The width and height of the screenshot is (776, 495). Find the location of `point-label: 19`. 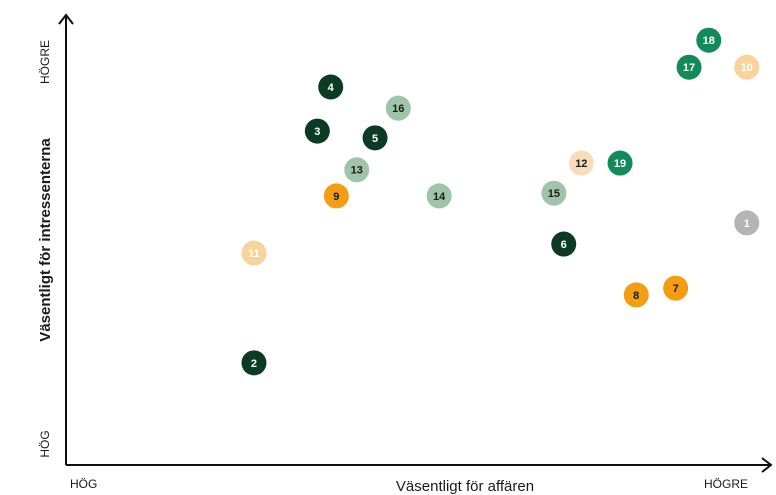

point-label: 19 is located at coordinates (620, 164).